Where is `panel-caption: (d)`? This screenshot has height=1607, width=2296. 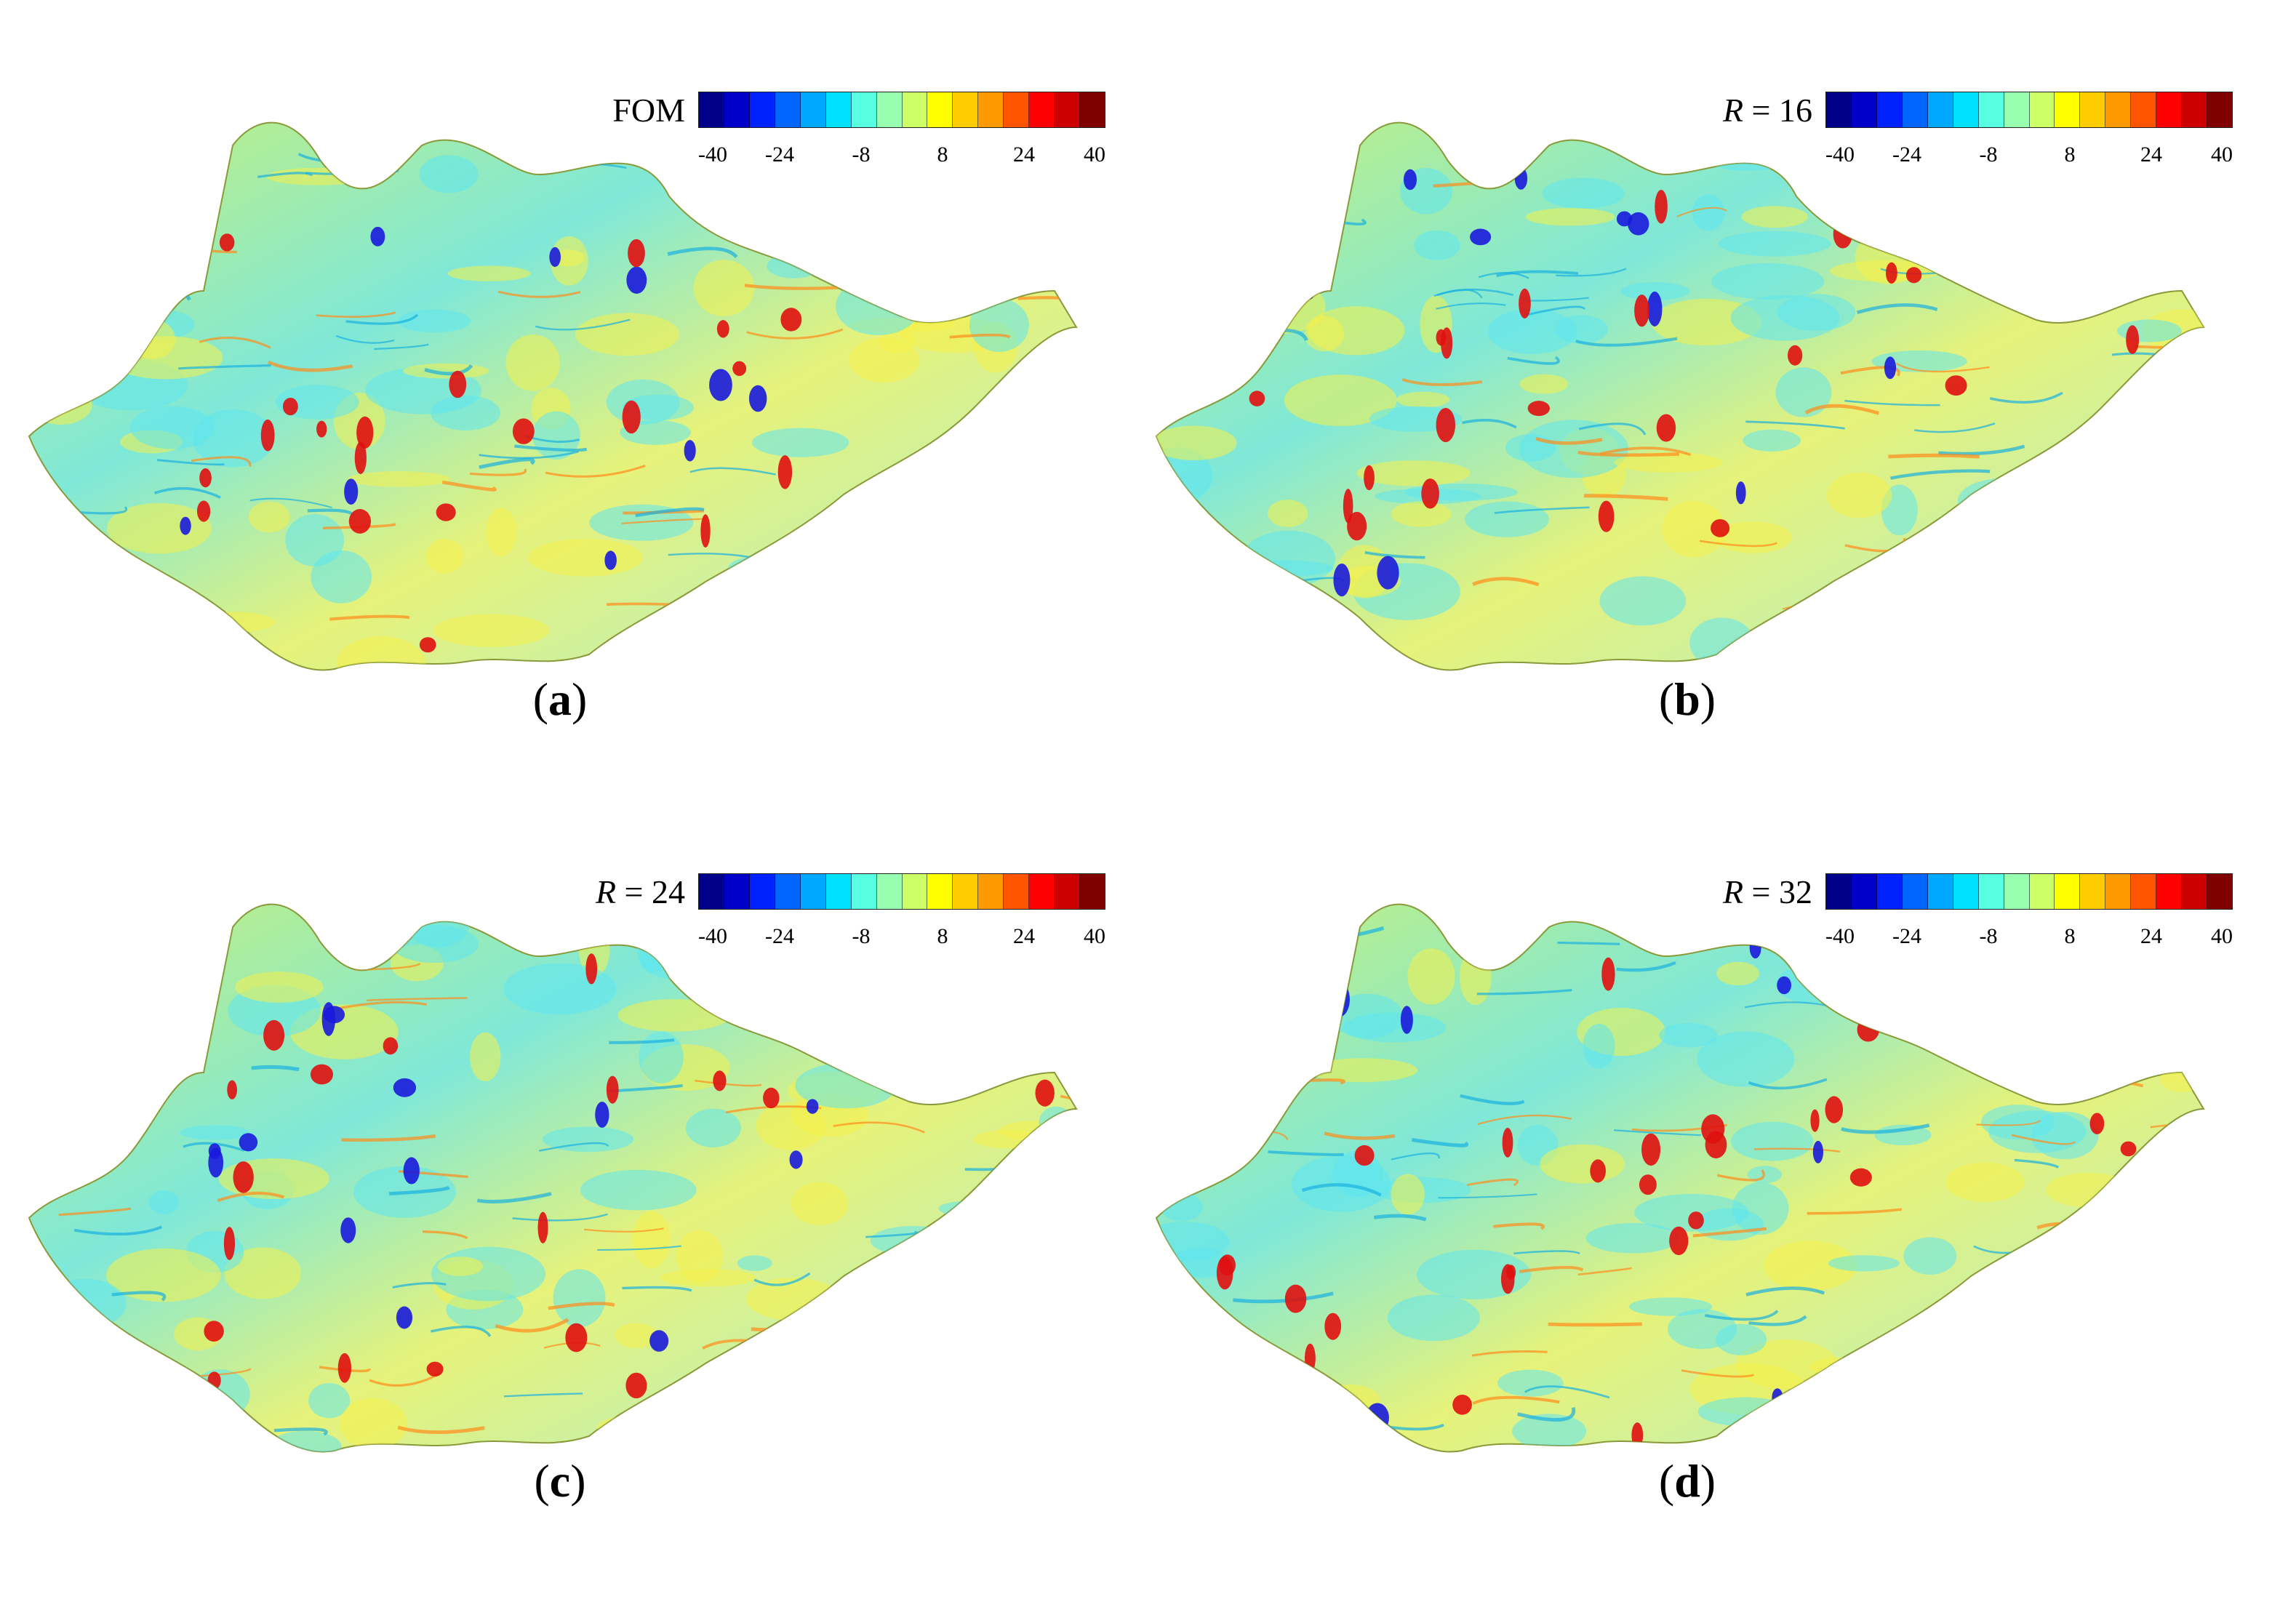 panel-caption: (d) is located at coordinates (1687, 1481).